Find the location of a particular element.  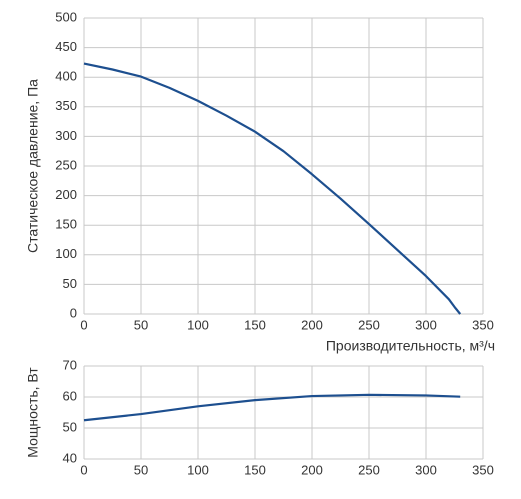

y-tick-label: 250 is located at coordinates (66, 164).